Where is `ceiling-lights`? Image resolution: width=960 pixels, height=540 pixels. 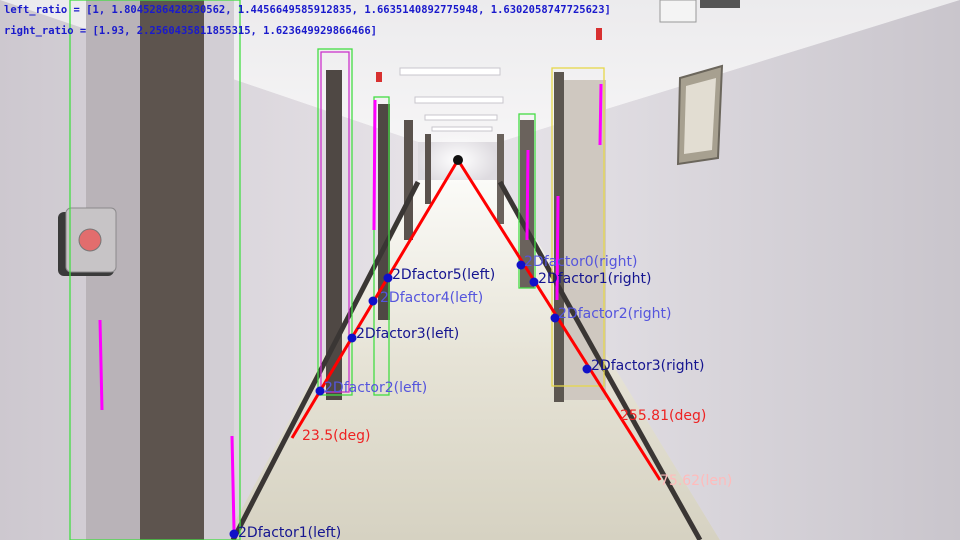
ceiling-lights is located at coordinates (451, 99).